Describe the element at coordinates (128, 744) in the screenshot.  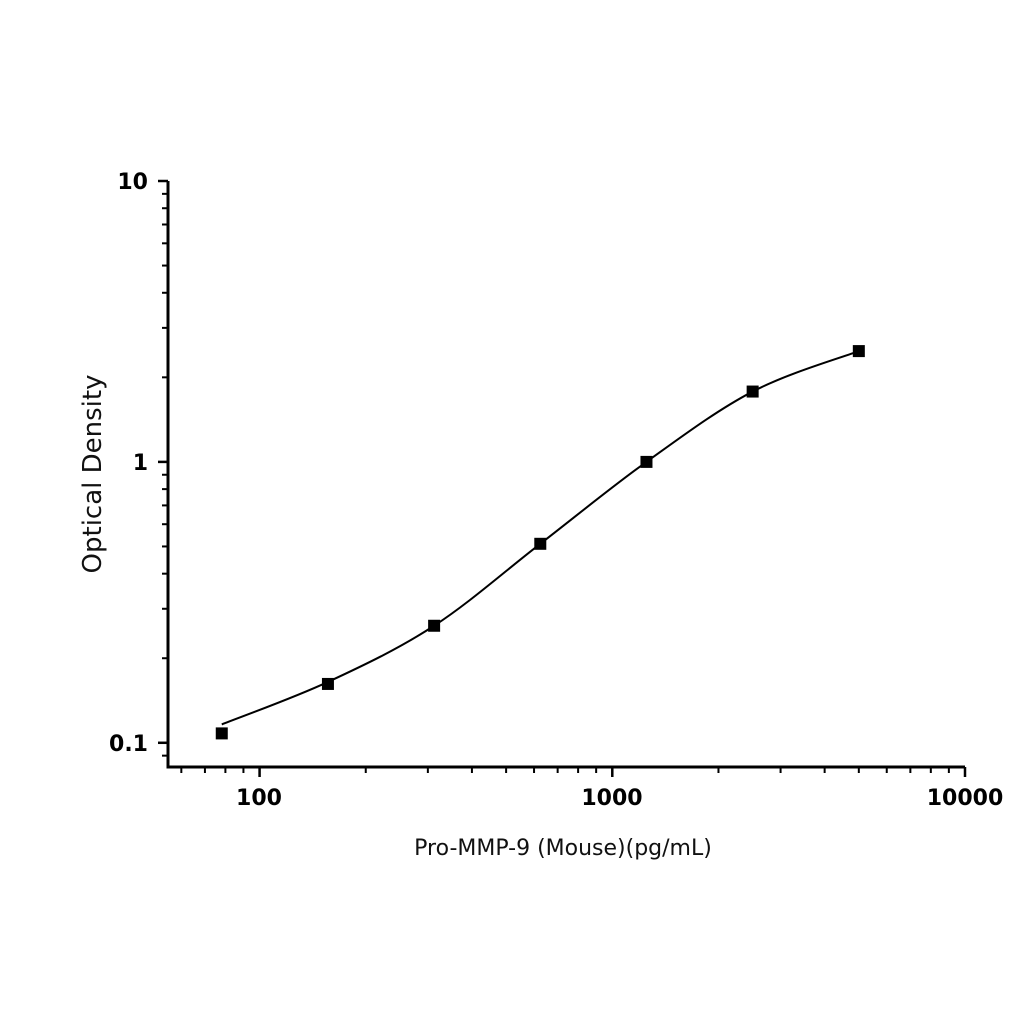
I see `y-tick-label-0.1: 0.1` at that location.